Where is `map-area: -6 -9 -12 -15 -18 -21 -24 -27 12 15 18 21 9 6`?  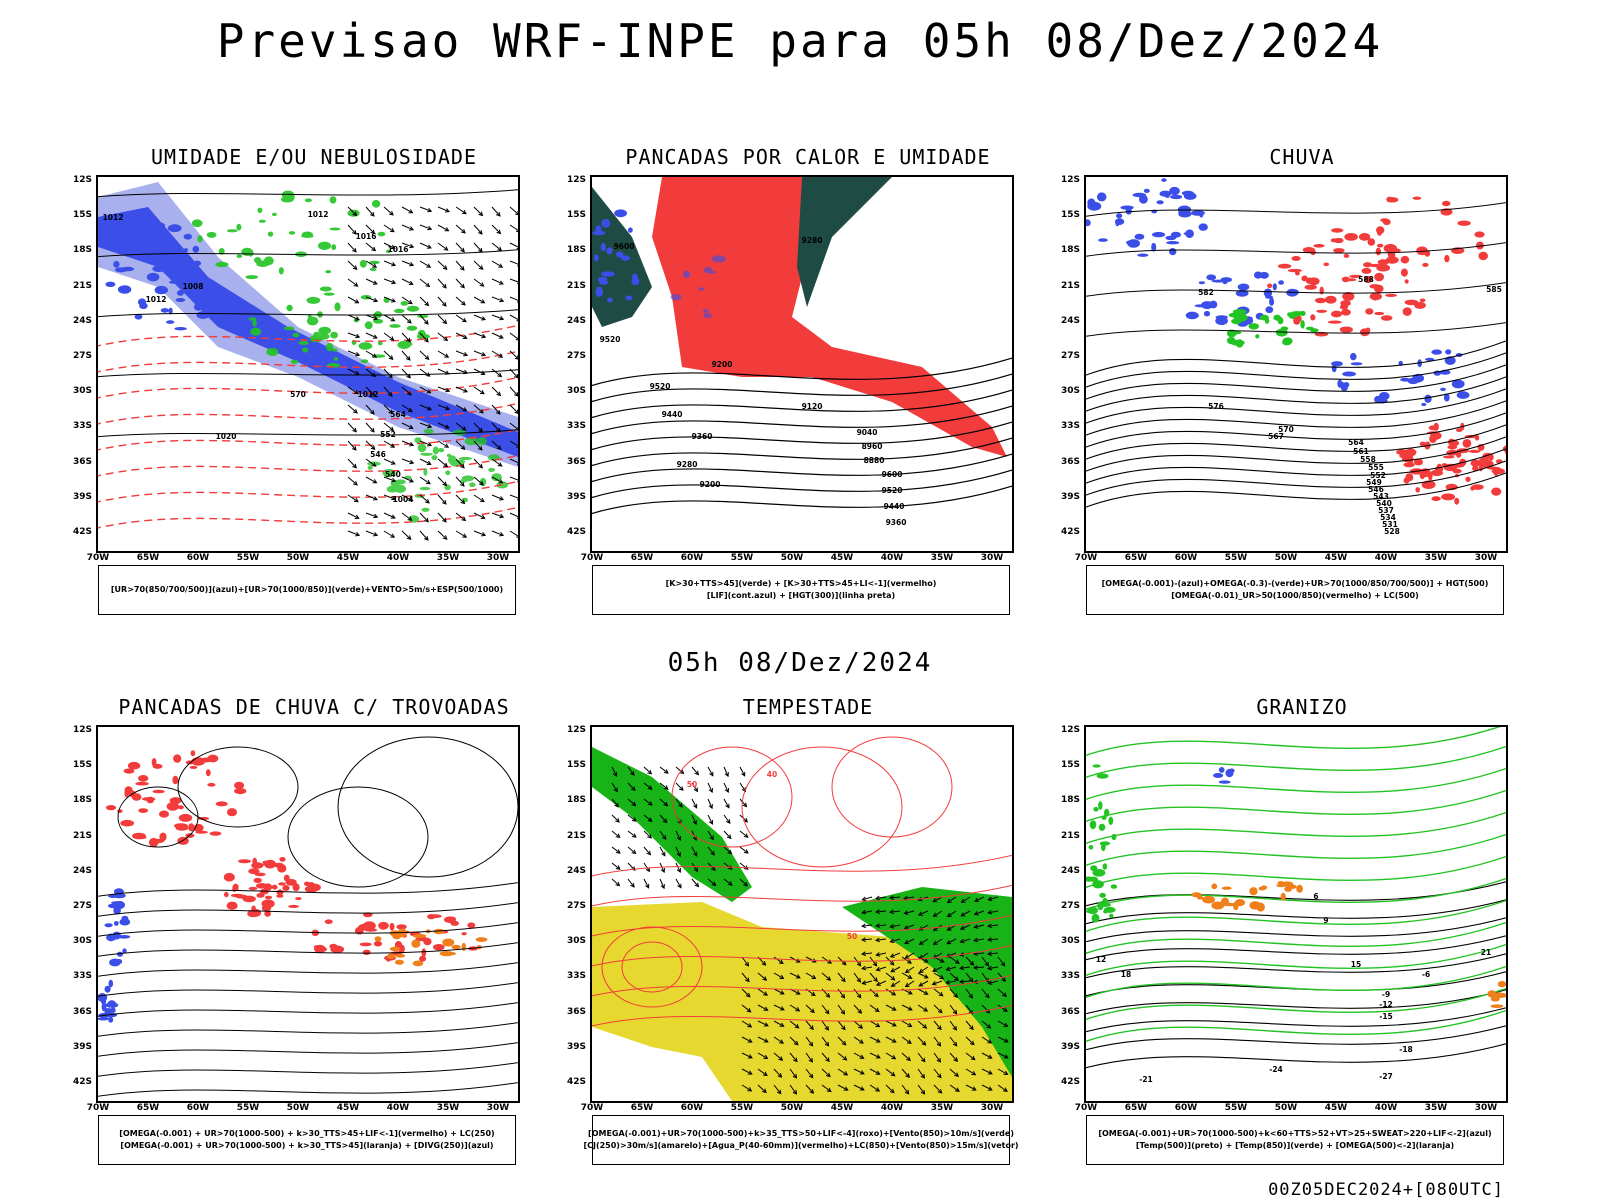
map-area: -6 -9 -12 -15 -18 -21 -24 -27 12 15 18 21 9 6 is located at coordinates (1296, 914).